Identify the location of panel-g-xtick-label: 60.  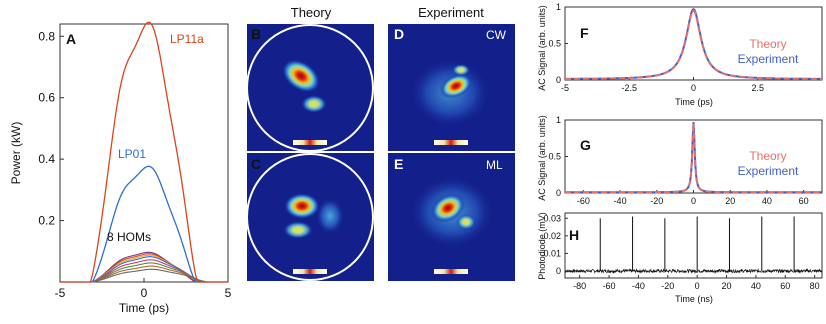
(804, 201).